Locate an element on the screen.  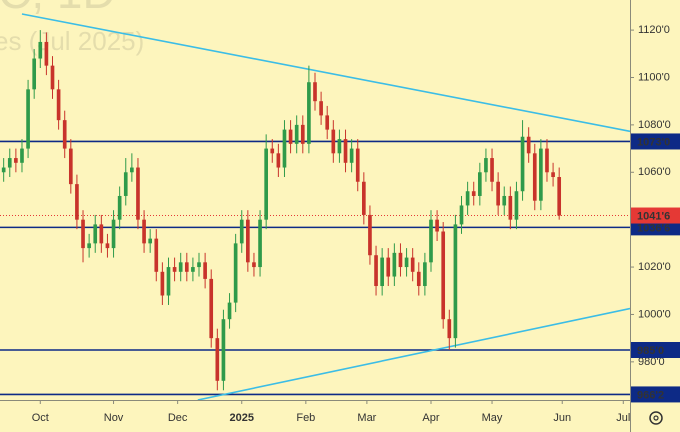
y-tick-label: 1100'0 is located at coordinates (654, 77).